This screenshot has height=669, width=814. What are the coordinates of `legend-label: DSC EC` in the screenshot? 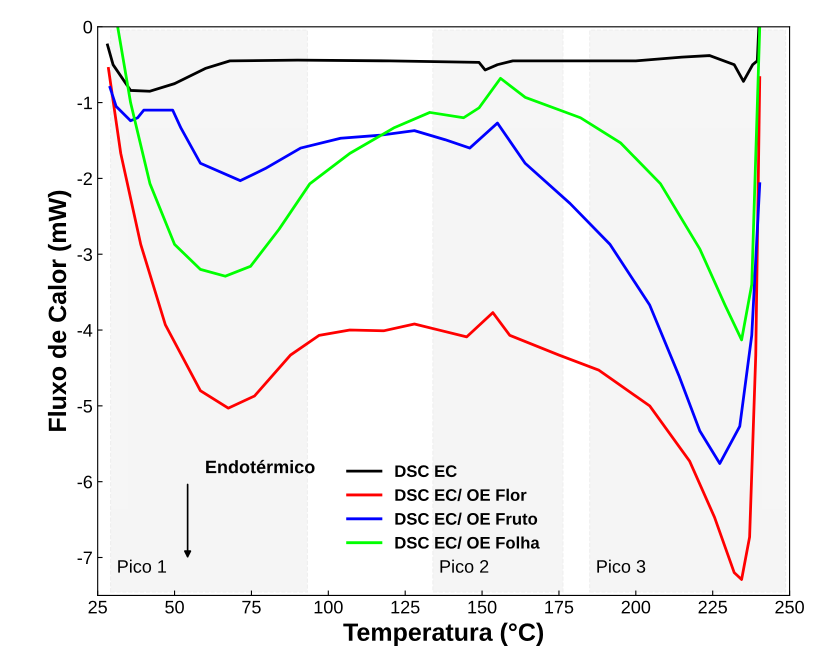 It's located at (426, 471).